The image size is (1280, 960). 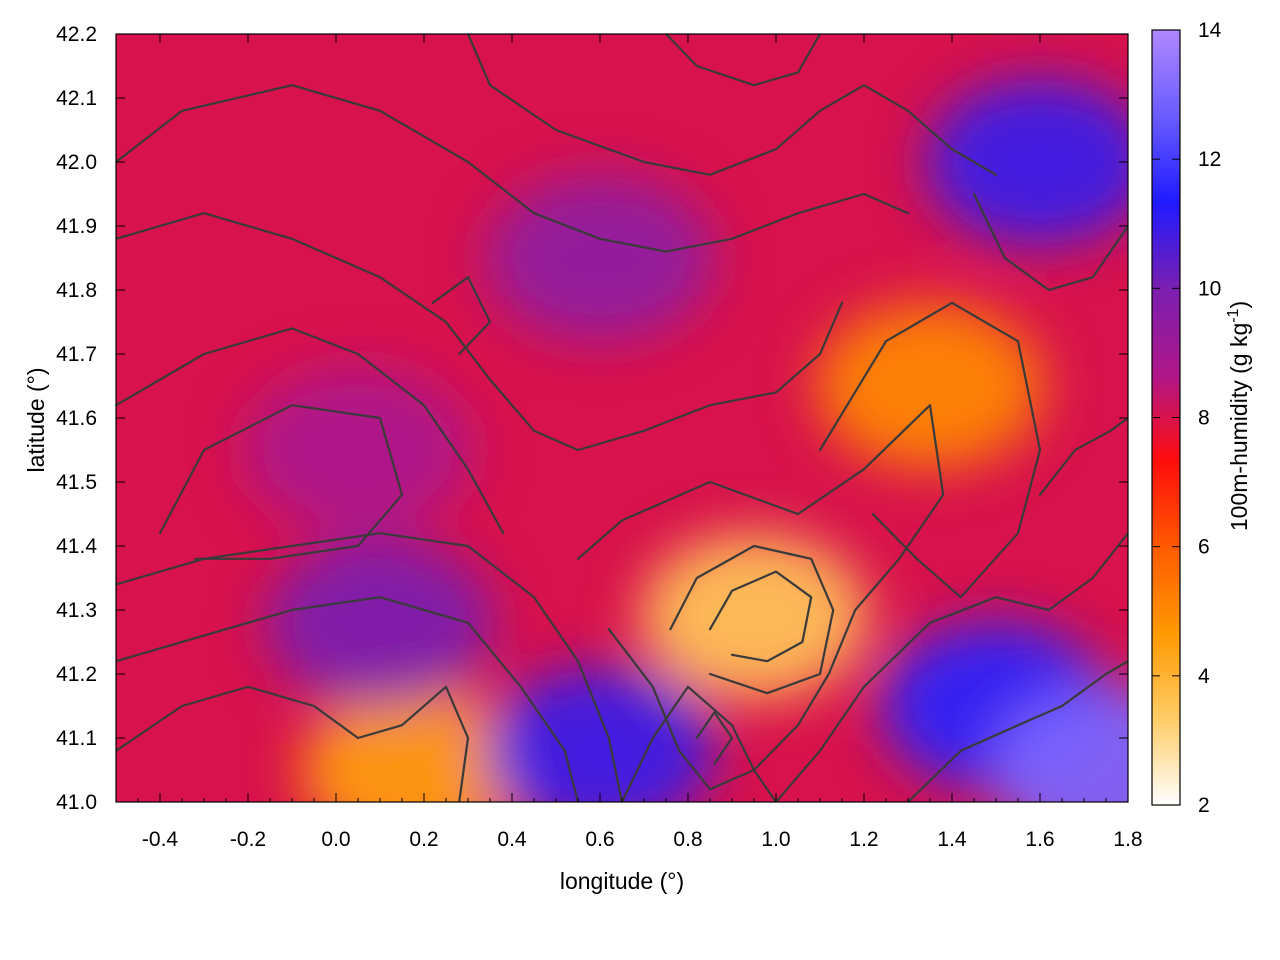 I want to click on y-tick-label: 42.0, so click(x=76, y=162).